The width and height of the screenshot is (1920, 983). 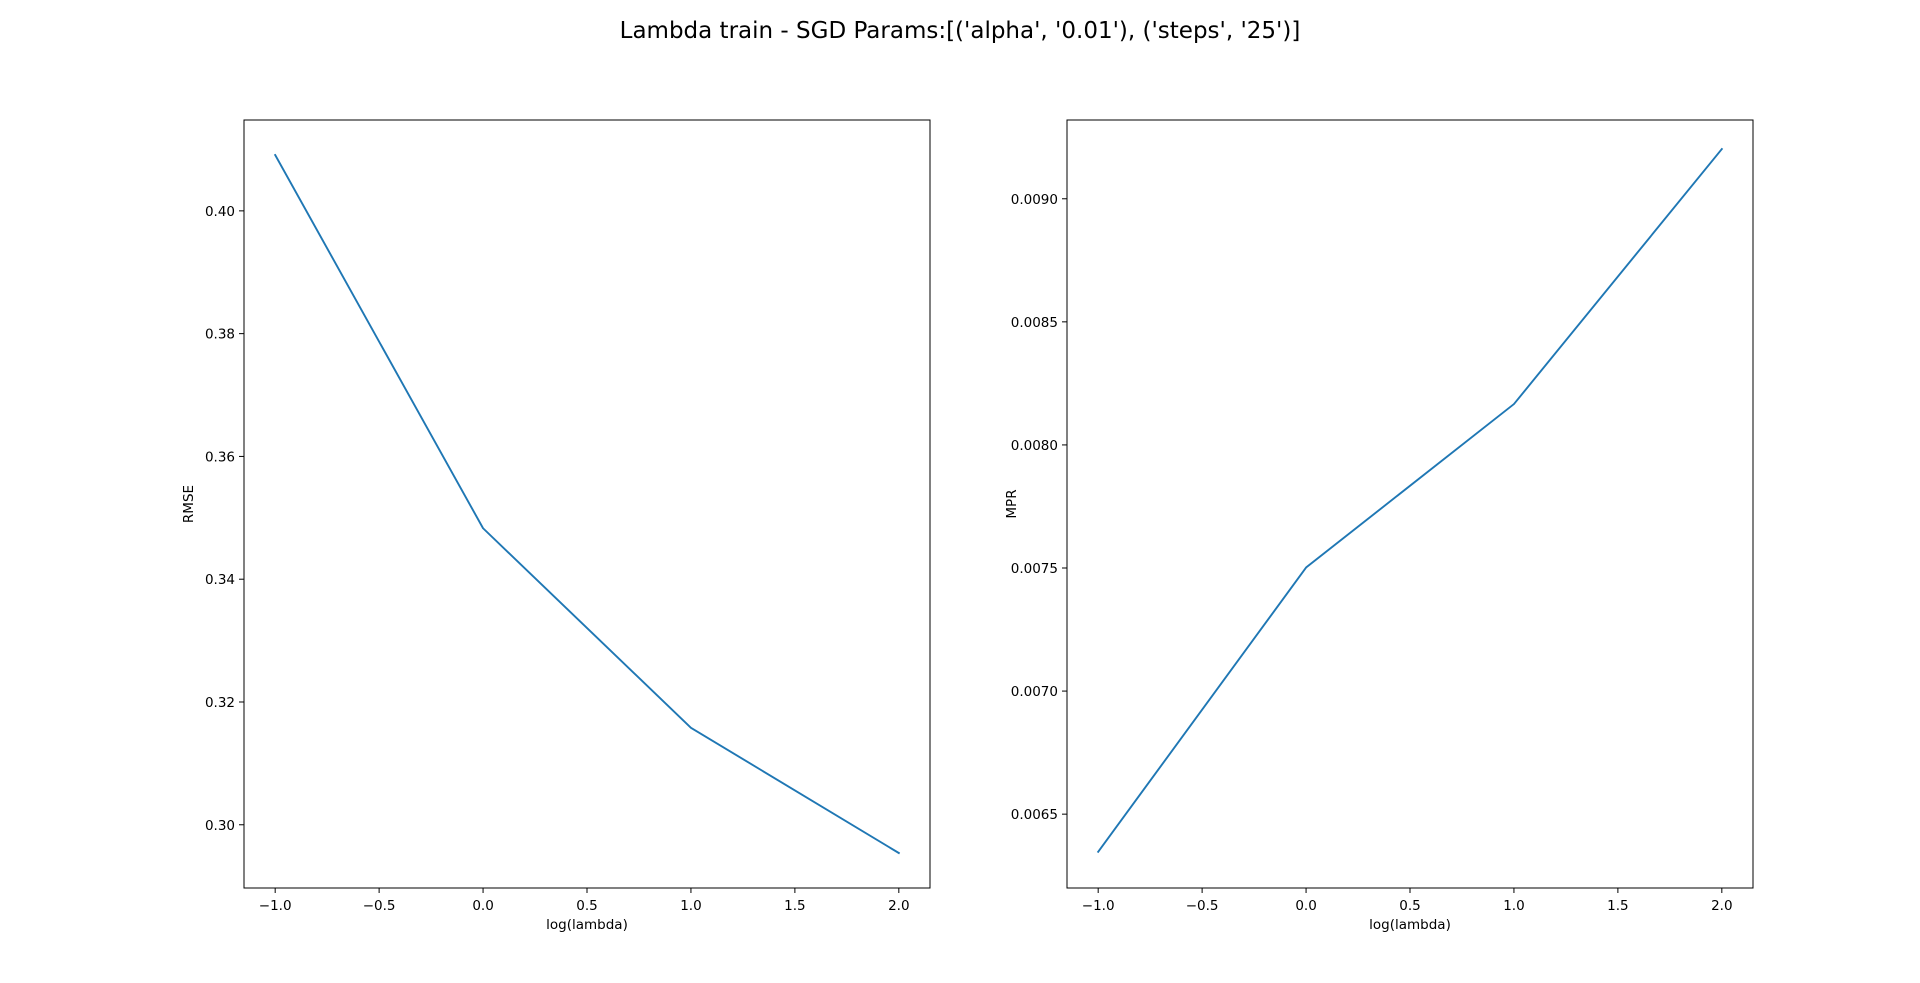 I want to click on y-tick-label-mpr: 0.0085, so click(x=1034, y=323).